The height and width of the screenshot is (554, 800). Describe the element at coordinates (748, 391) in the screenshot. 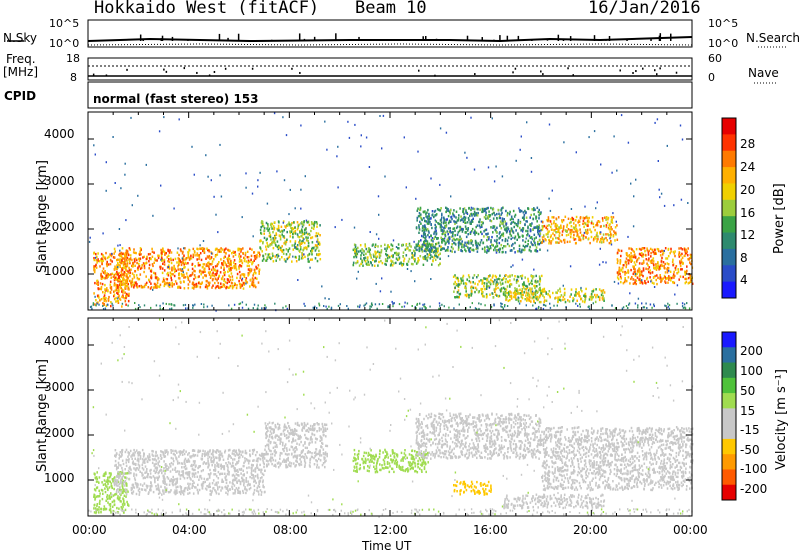

I see `vel-cb-tick-50: 50` at that location.